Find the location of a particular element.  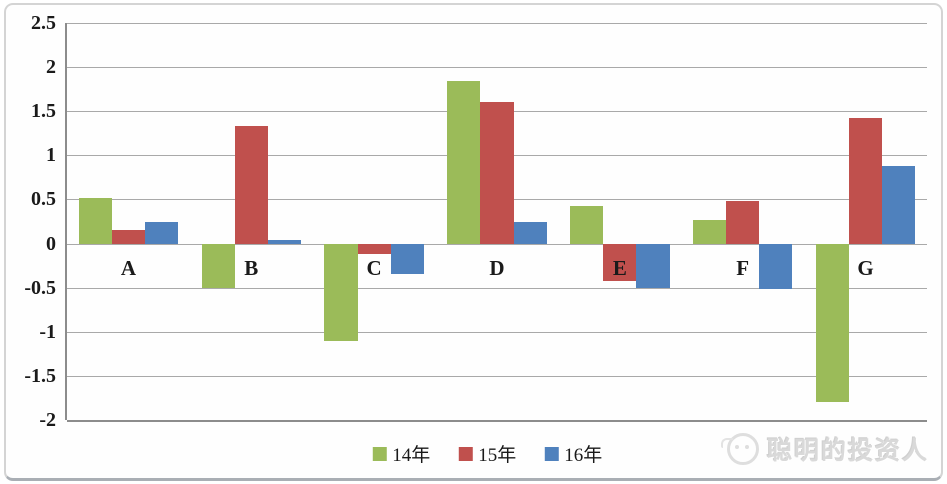

legend-label: 15年 is located at coordinates (497, 455).